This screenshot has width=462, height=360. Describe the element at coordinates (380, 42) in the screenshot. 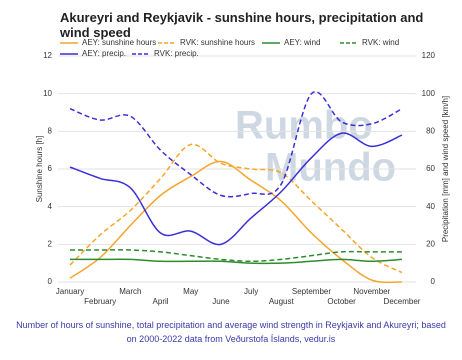

I see `legend-label: RVK: wind` at that location.